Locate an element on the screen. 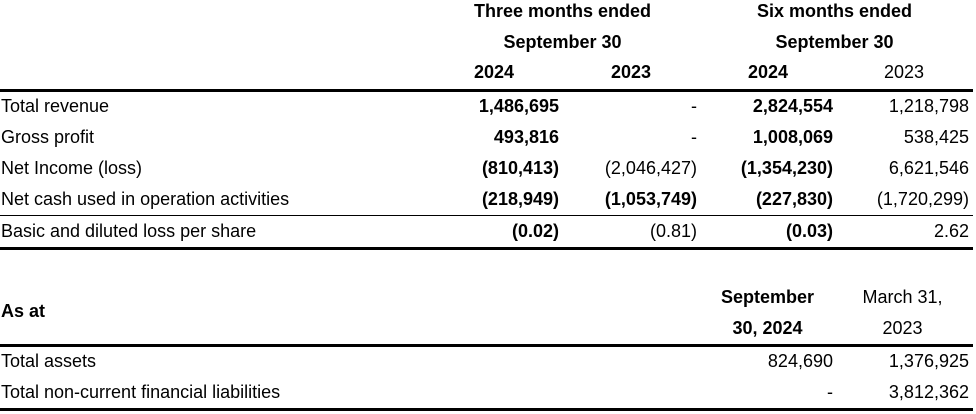 This screenshot has height=414, width=976. row-divider is located at coordinates (486, 215).